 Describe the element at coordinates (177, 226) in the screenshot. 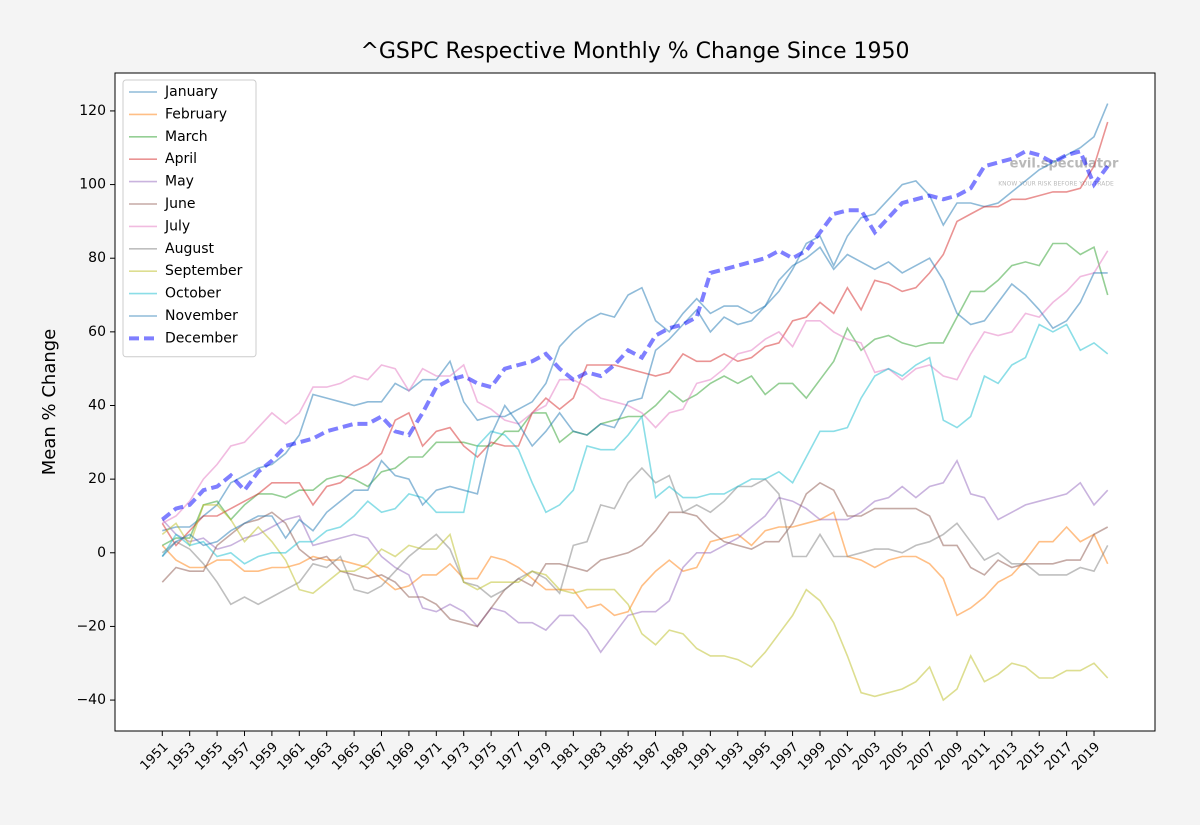

I see `legend-label: July` at that location.